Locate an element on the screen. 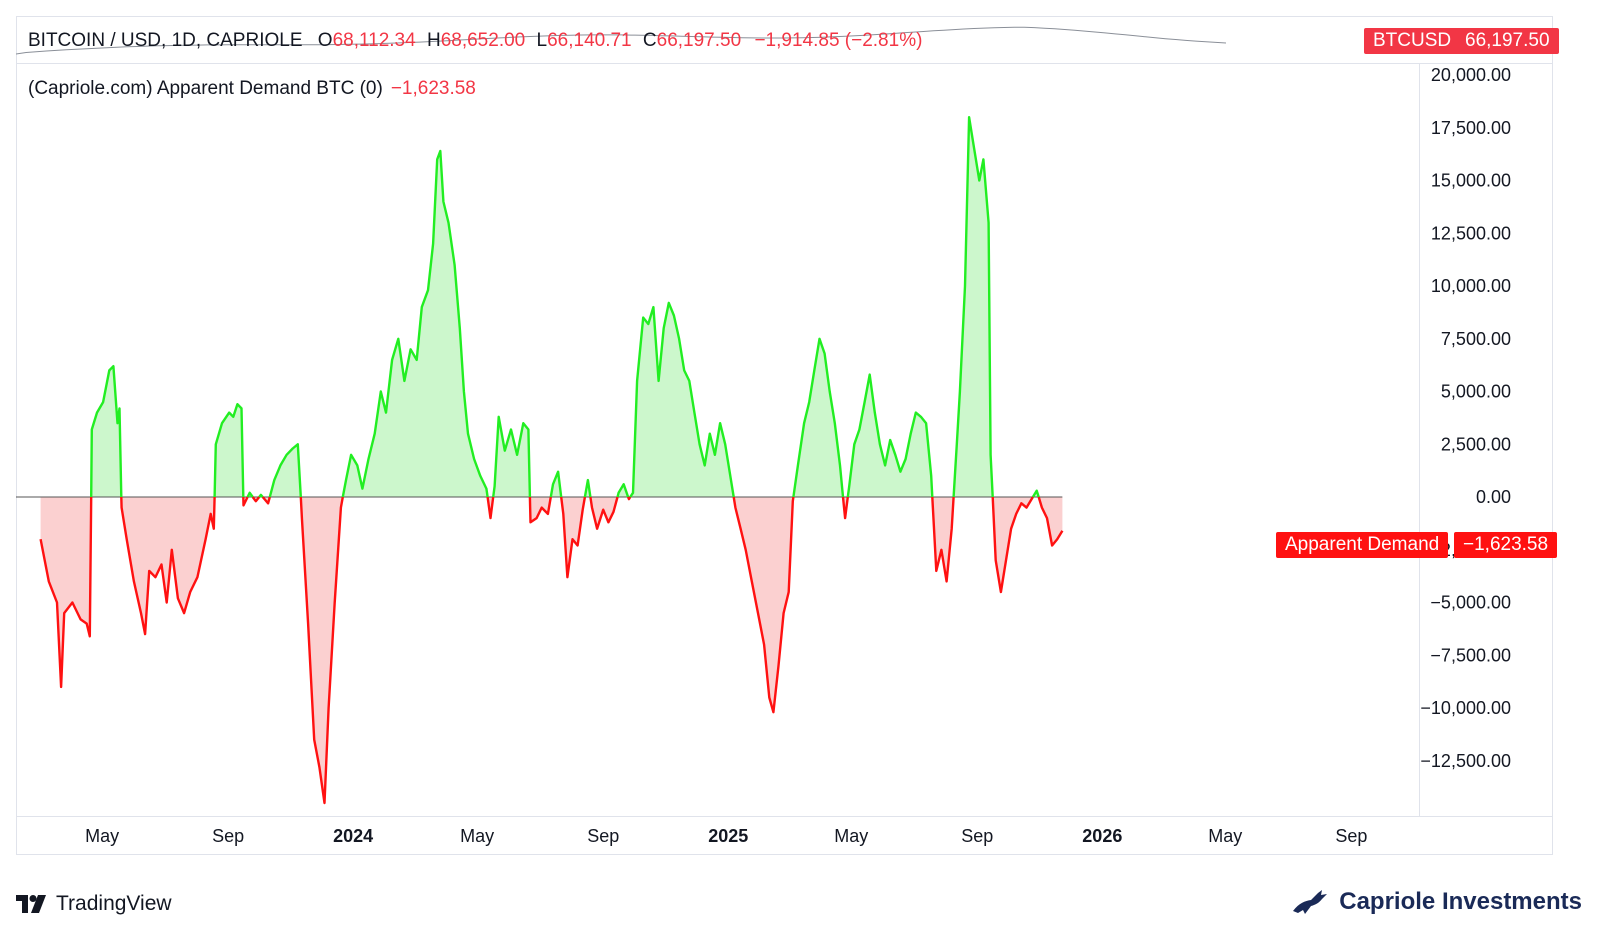 The width and height of the screenshot is (1600, 929). high-value: 68,652.00 is located at coordinates (483, 40).